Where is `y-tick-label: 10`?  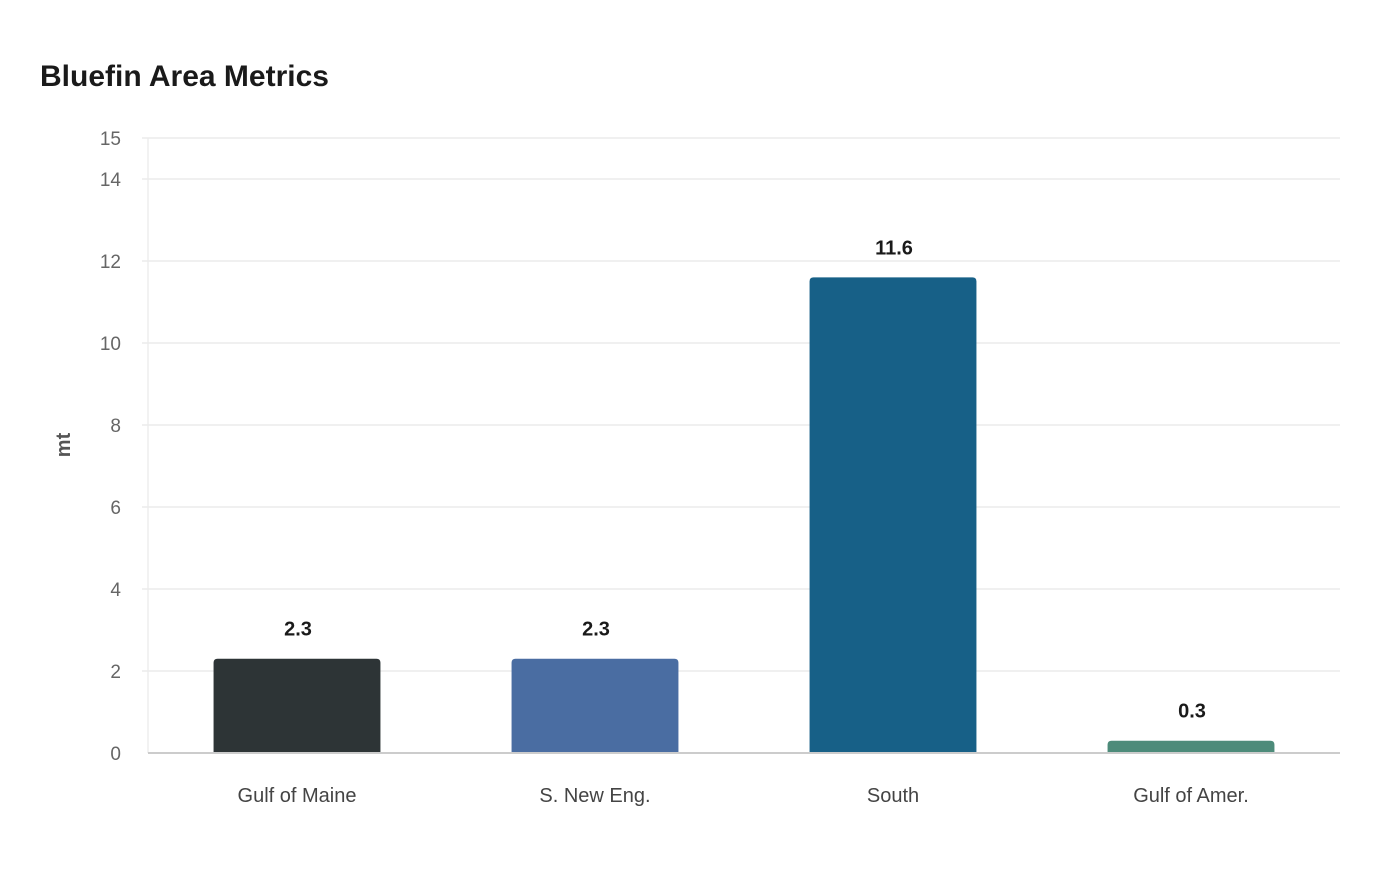 y-tick-label: 10 is located at coordinates (110, 344).